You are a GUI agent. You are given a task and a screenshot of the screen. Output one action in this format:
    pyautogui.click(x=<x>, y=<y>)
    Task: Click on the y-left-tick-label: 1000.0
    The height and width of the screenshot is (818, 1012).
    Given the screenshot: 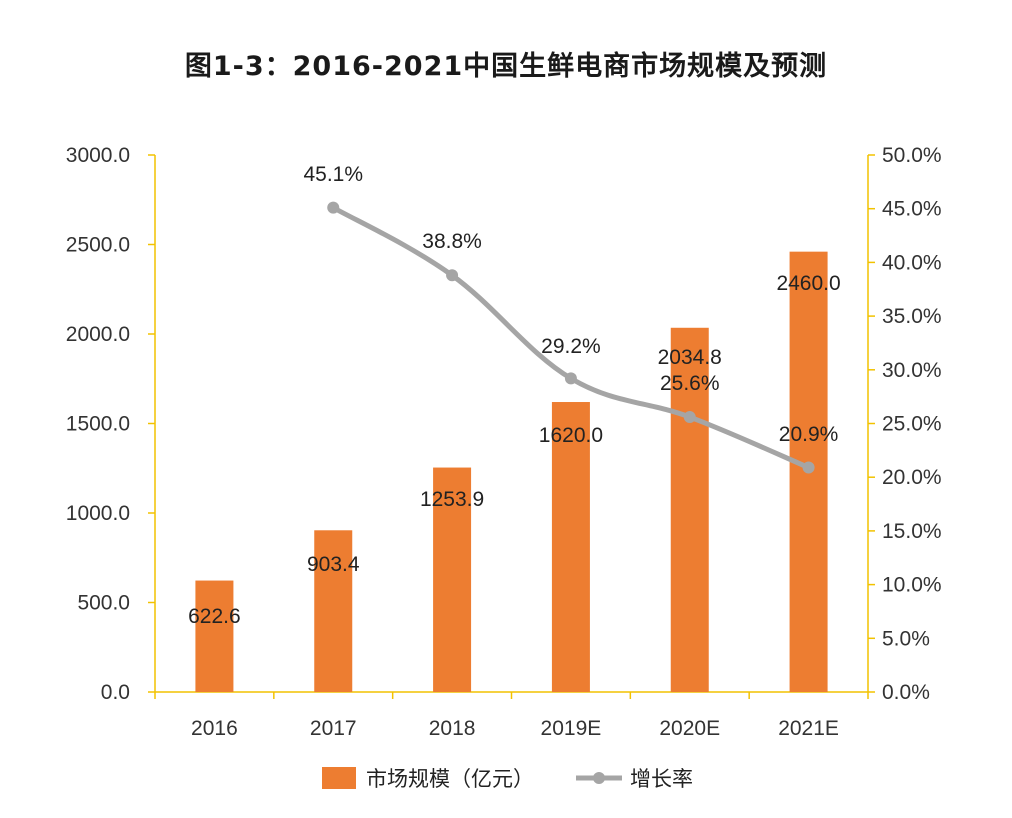 What is the action you would take?
    pyautogui.click(x=98, y=513)
    